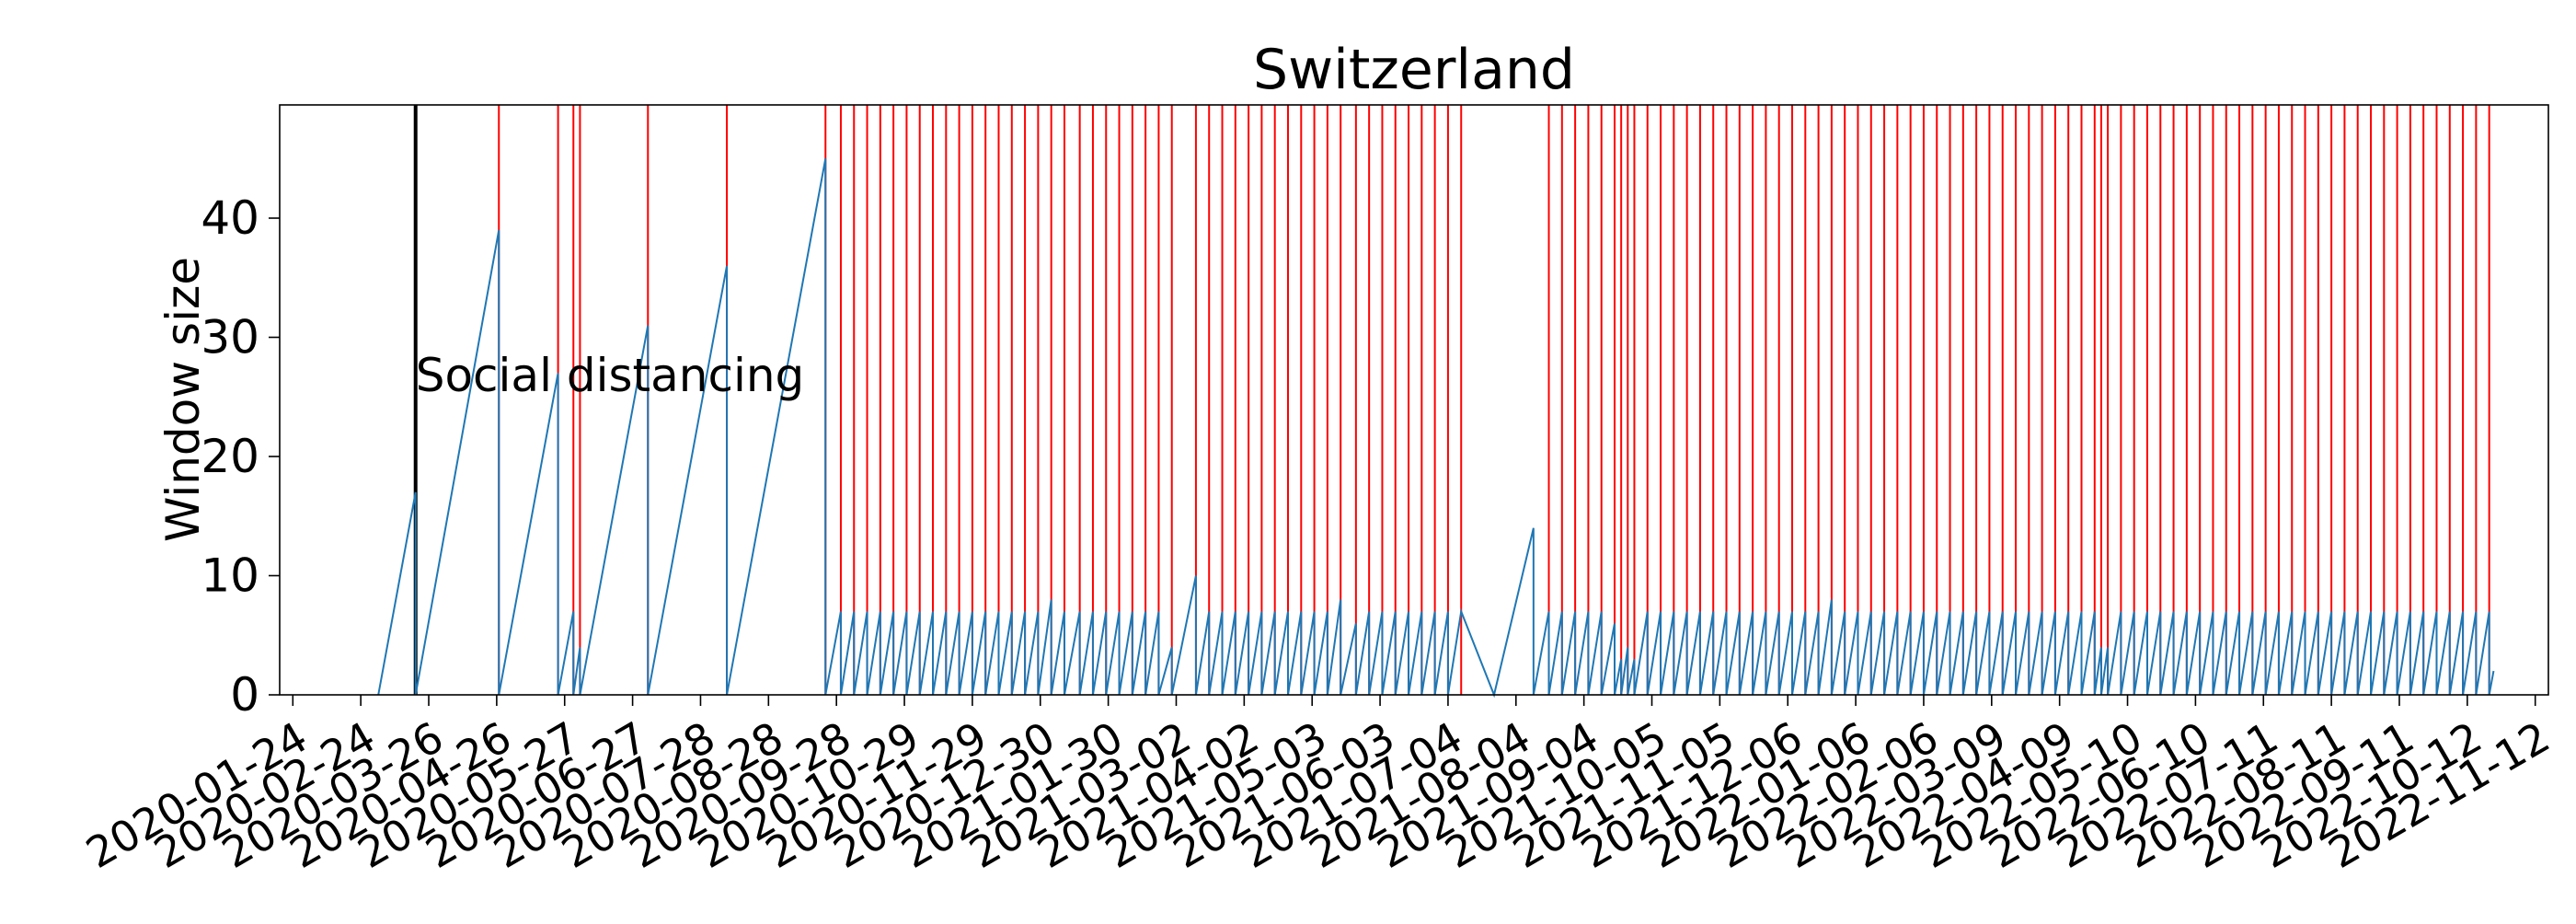  I want to click on y-tick-label: 30, so click(230, 337).